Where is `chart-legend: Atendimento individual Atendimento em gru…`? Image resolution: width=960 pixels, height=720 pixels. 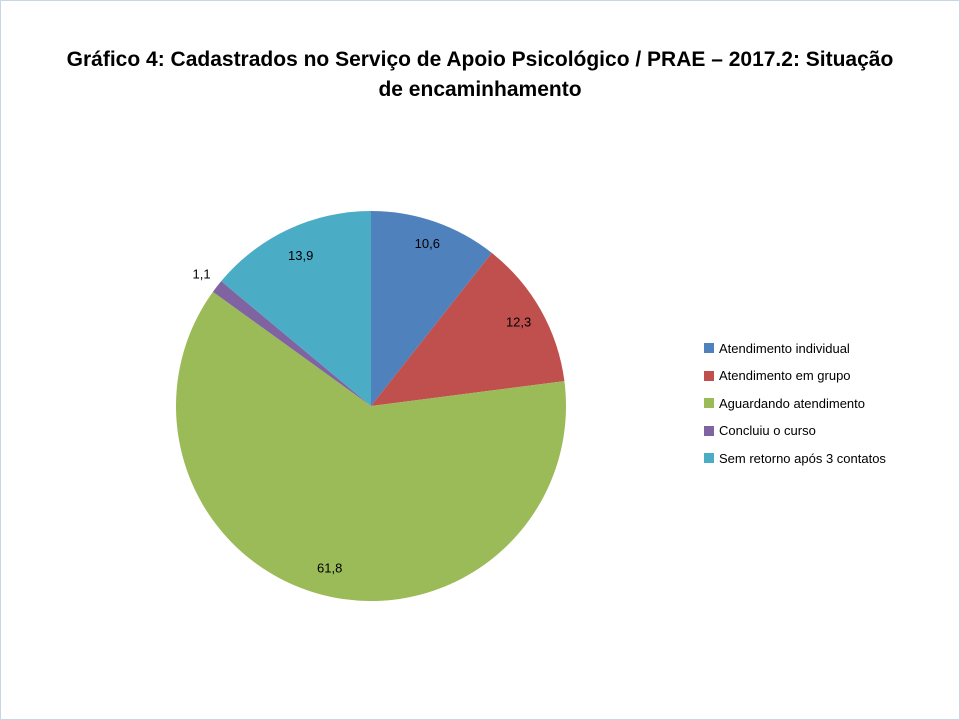 chart-legend: Atendimento individual Atendimento em gru… is located at coordinates (795, 410).